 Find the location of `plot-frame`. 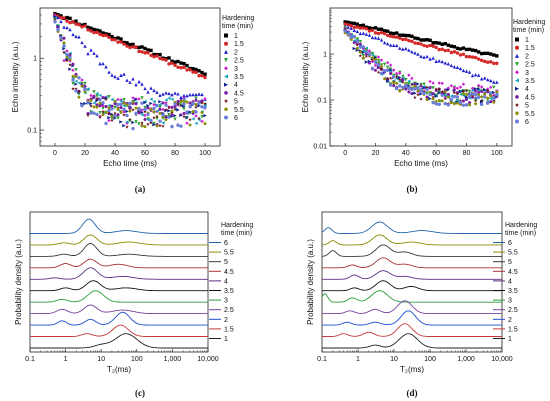

plot-frame is located at coordinates (119, 282).